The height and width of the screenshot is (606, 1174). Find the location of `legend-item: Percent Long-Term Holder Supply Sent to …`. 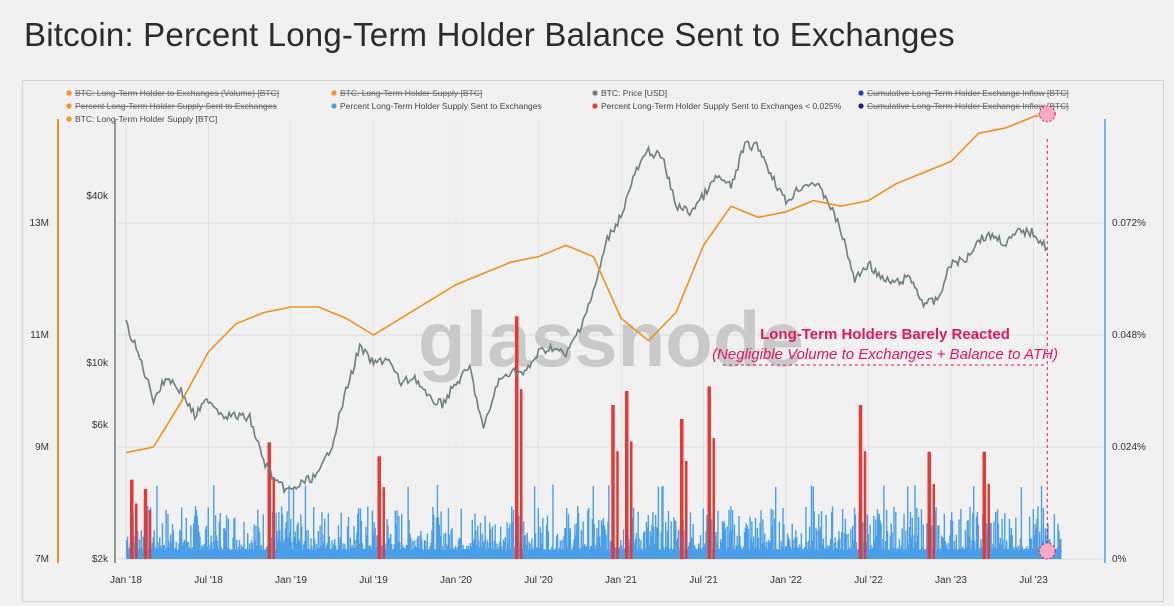

legend-item: Percent Long-Term Holder Supply Sent to … is located at coordinates (721, 106).